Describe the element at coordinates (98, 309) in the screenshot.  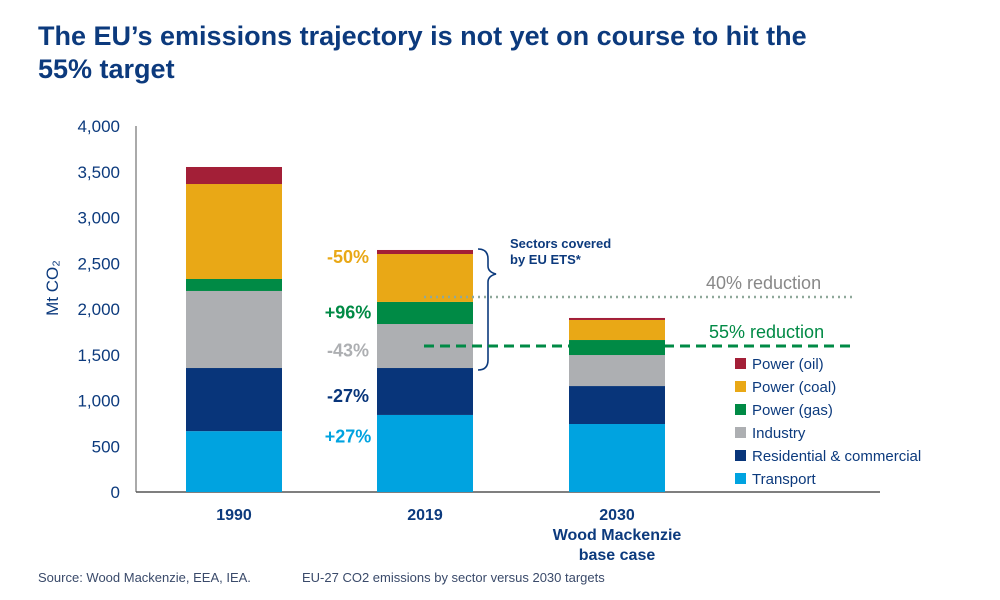
I see `y-tick-label: 2,000` at that location.